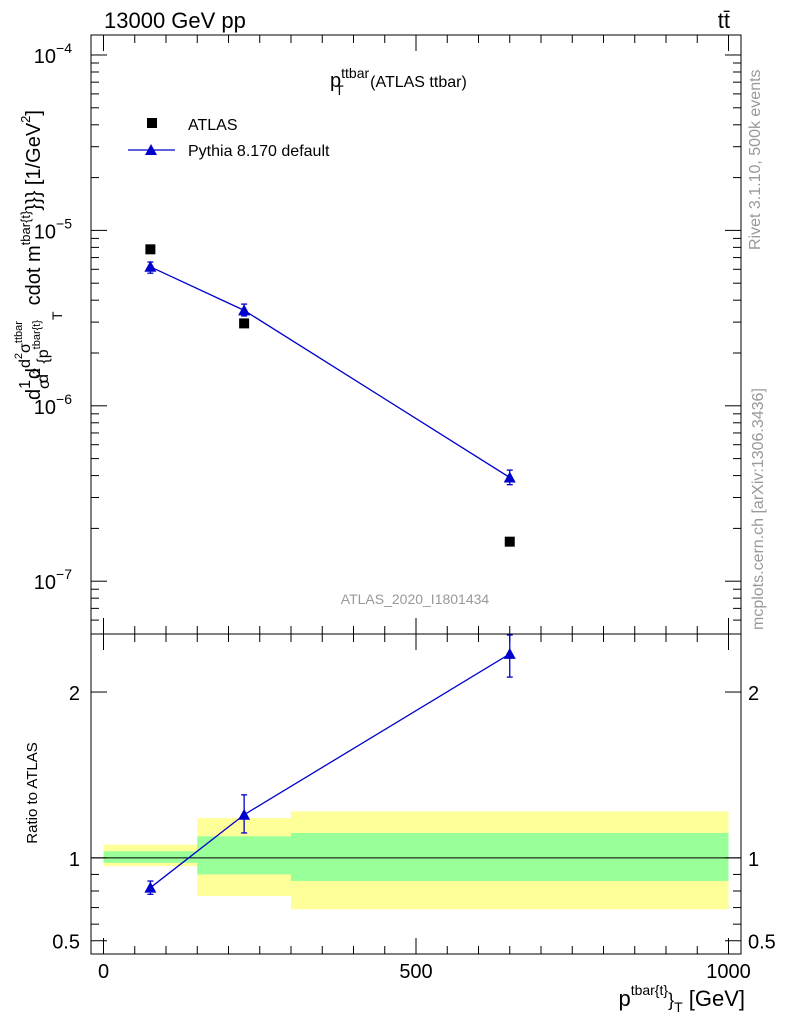  What do you see at coordinates (724, 20) in the screenshot?
I see `header-right-title: tt̄` at bounding box center [724, 20].